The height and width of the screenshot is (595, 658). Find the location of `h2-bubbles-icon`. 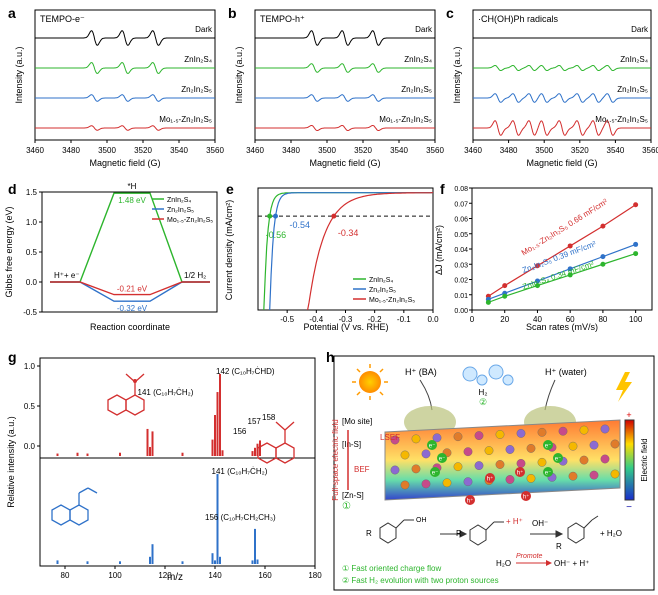

h2-bubbles-icon is located at coordinates (488, 375).